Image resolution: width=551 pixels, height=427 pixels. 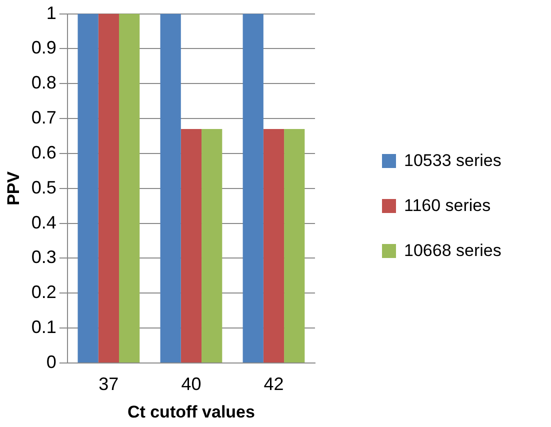 I want to click on y-tick-label: 0.1, so click(x=43, y=327).